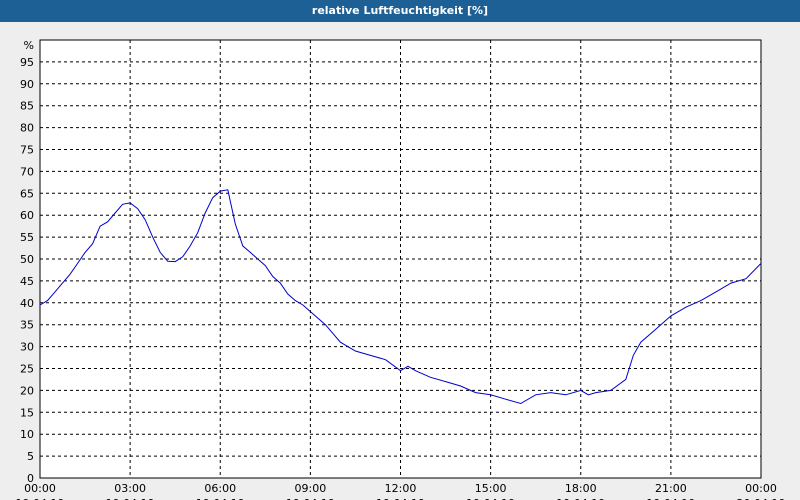  Describe the element at coordinates (27, 171) in the screenshot. I see `y-tick-label: 70` at that location.